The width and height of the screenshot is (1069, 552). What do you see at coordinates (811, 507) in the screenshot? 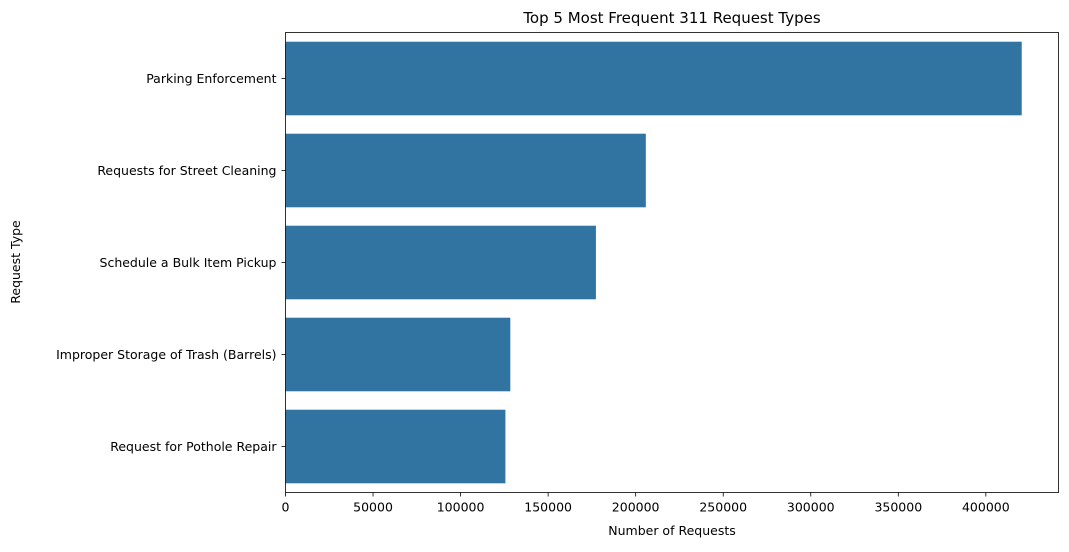
I see `x-tick-label: 300000` at bounding box center [811, 507].